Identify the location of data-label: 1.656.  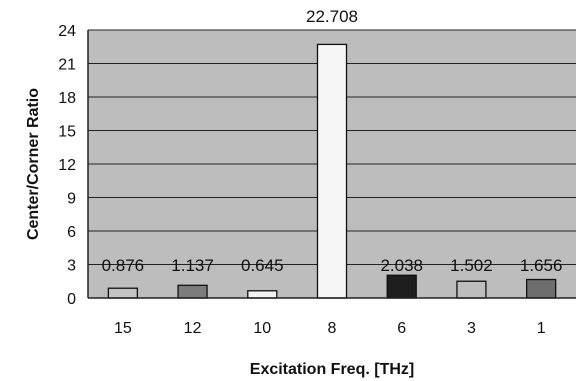
(541, 265).